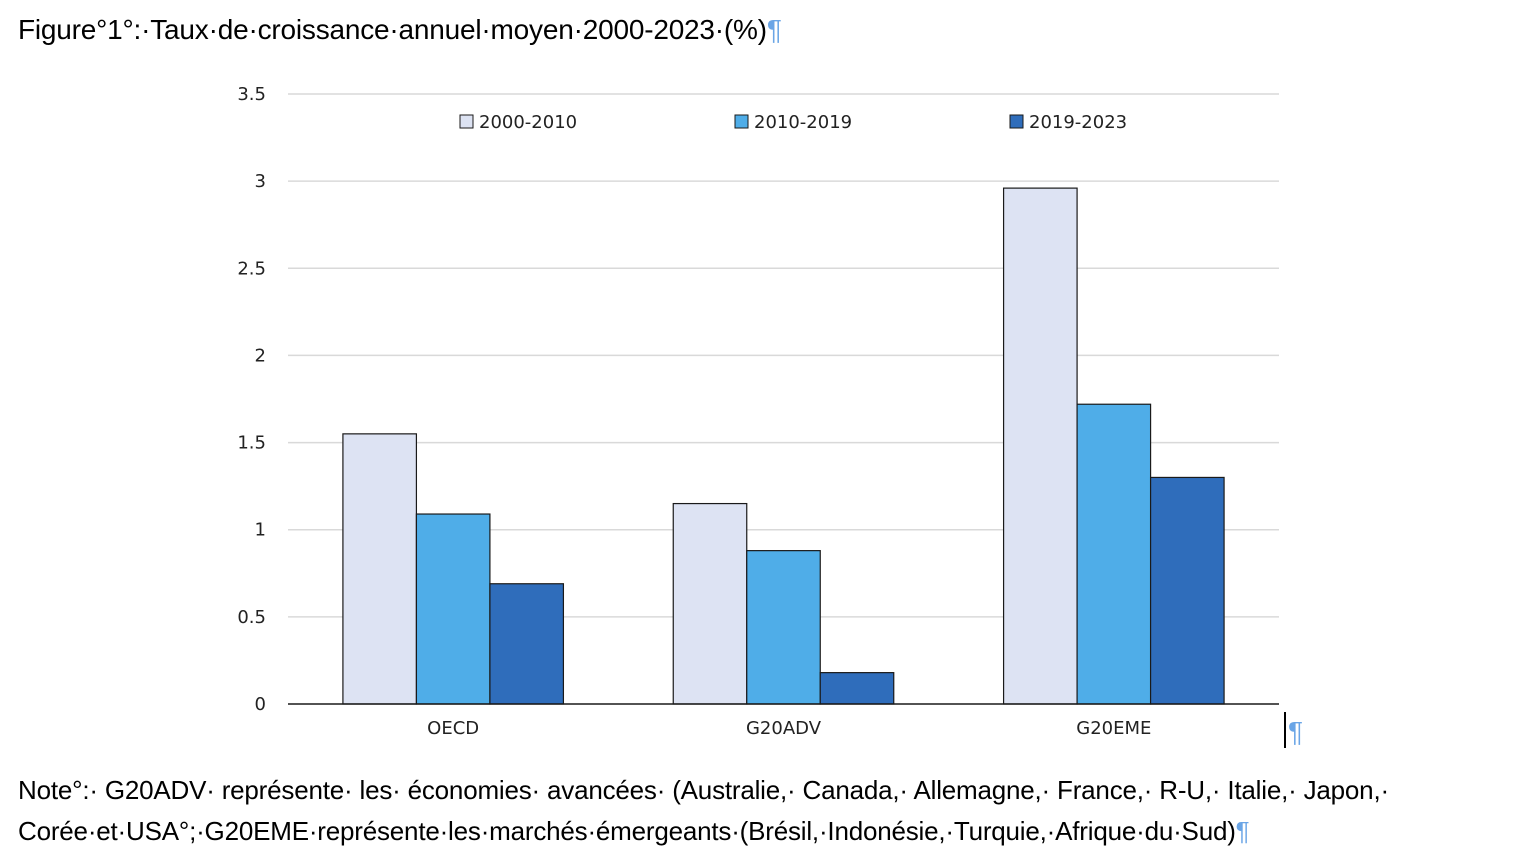 The width and height of the screenshot is (1520, 864). Describe the element at coordinates (784, 728) in the screenshot. I see `x-category-label: G20ADV` at that location.